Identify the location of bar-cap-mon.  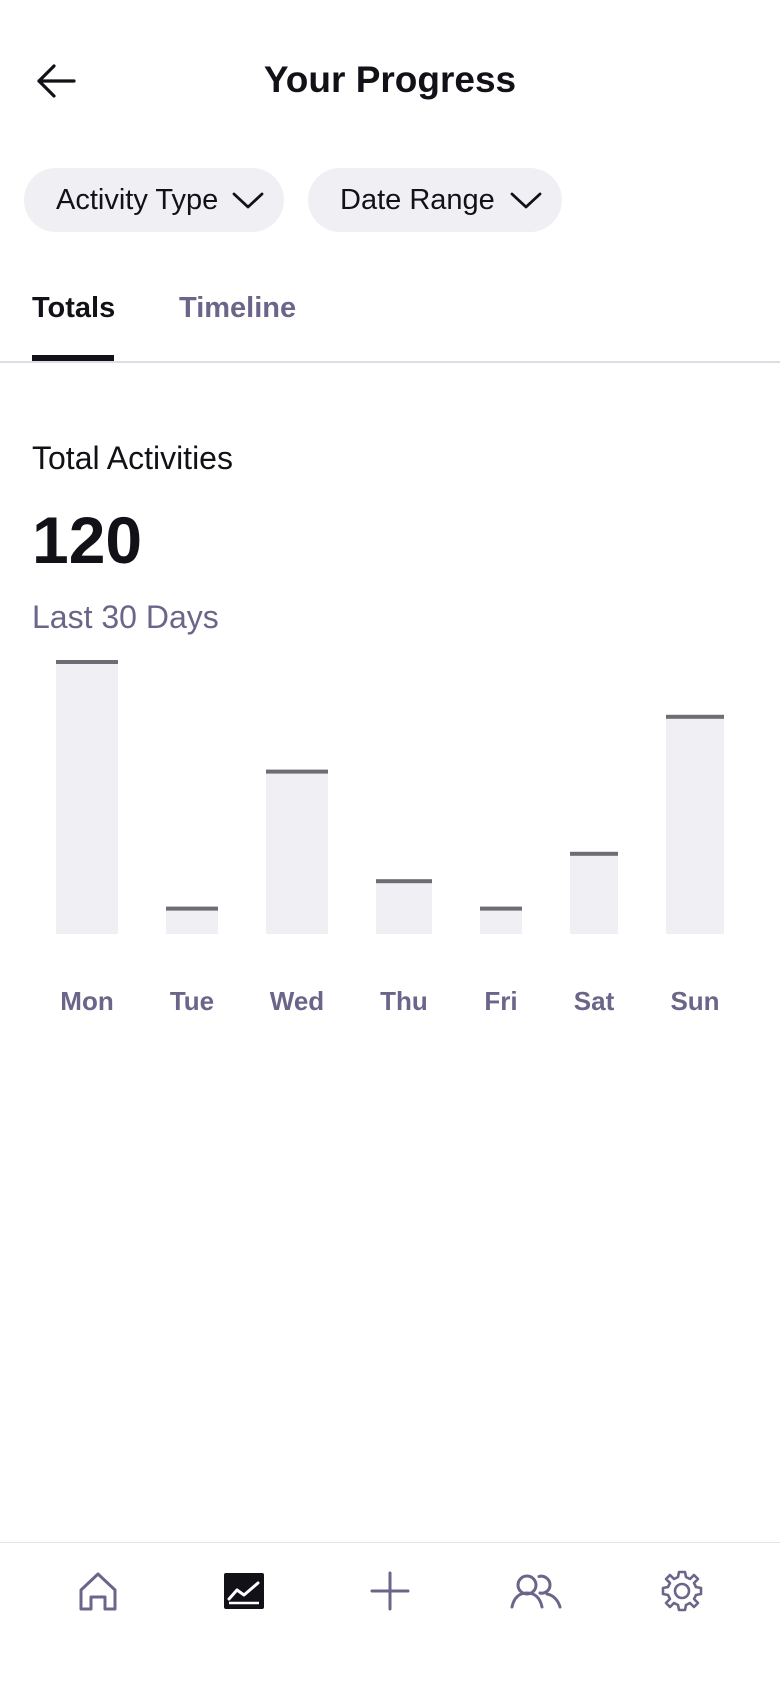
(87, 662).